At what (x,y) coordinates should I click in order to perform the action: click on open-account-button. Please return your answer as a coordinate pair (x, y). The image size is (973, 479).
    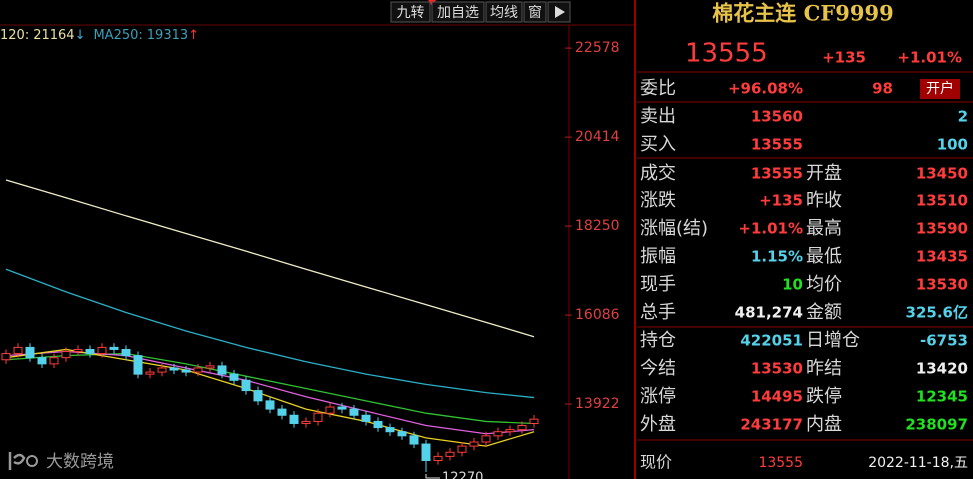
    Looking at the image, I should click on (940, 89).